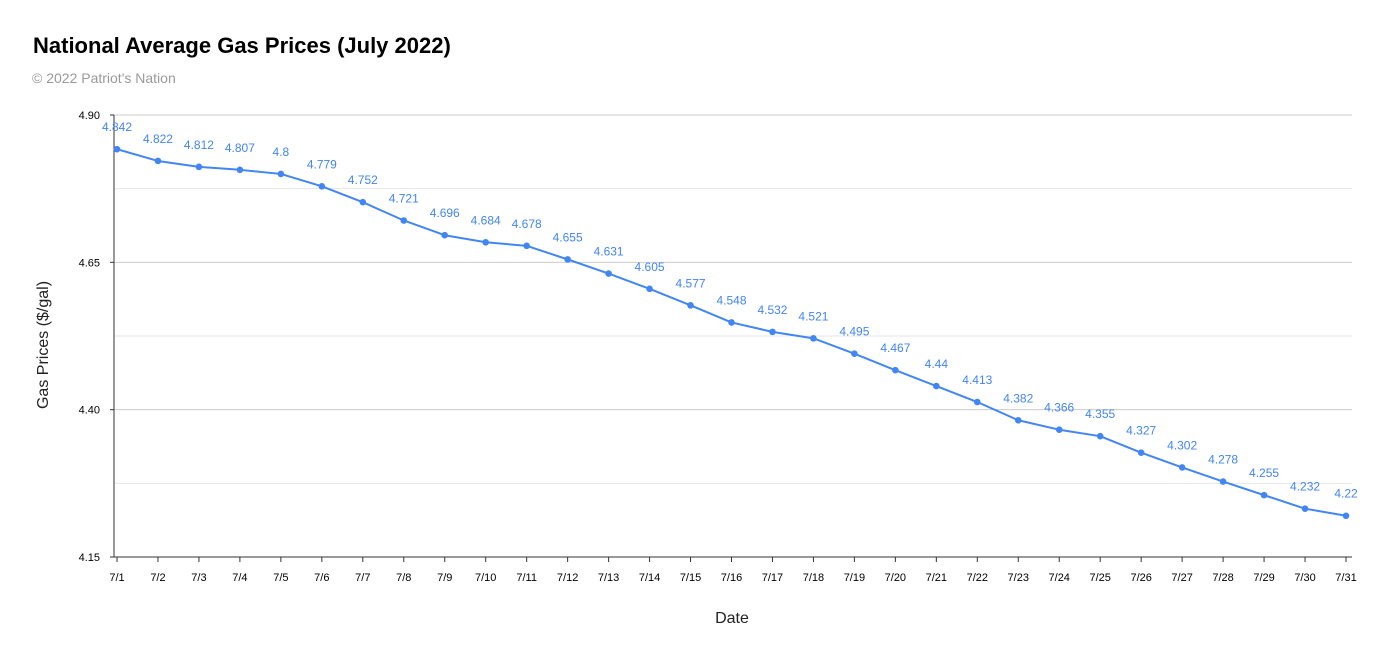 This screenshot has height=660, width=1384. I want to click on y-tick-label: 4.40, so click(89, 411).